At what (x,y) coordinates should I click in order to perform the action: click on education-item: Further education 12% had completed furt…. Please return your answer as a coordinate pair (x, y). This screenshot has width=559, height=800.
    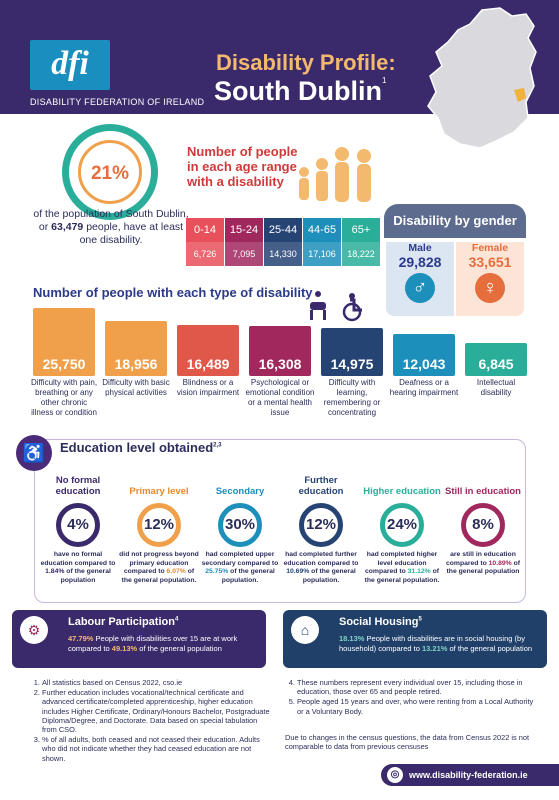
    Looking at the image, I should click on (321, 524).